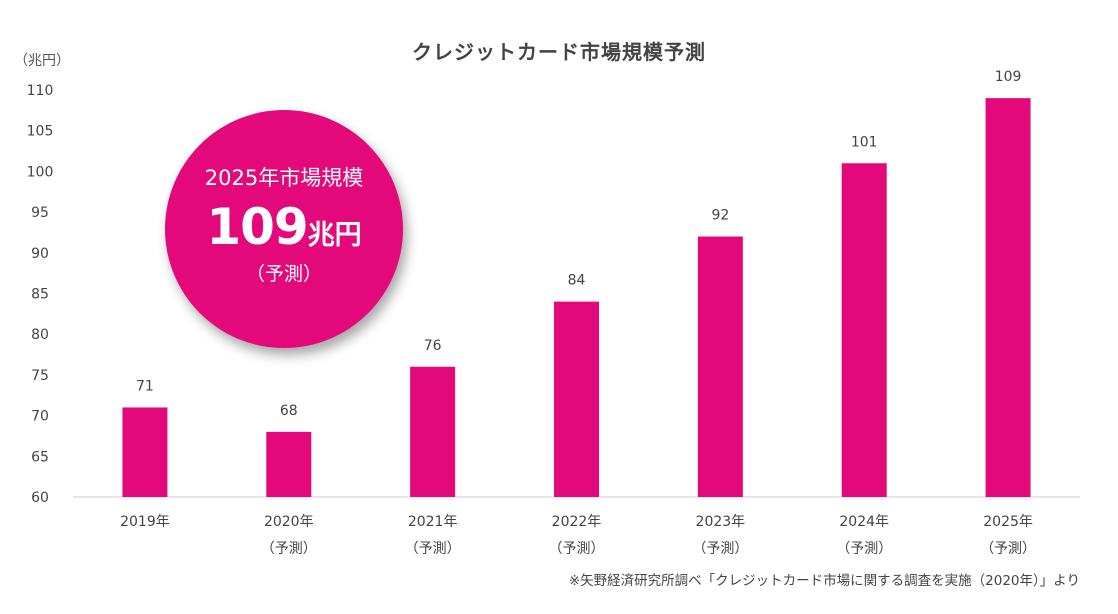 This screenshot has height=614, width=1118. What do you see at coordinates (40, 335) in the screenshot?
I see `y-tick-label: 80` at bounding box center [40, 335].